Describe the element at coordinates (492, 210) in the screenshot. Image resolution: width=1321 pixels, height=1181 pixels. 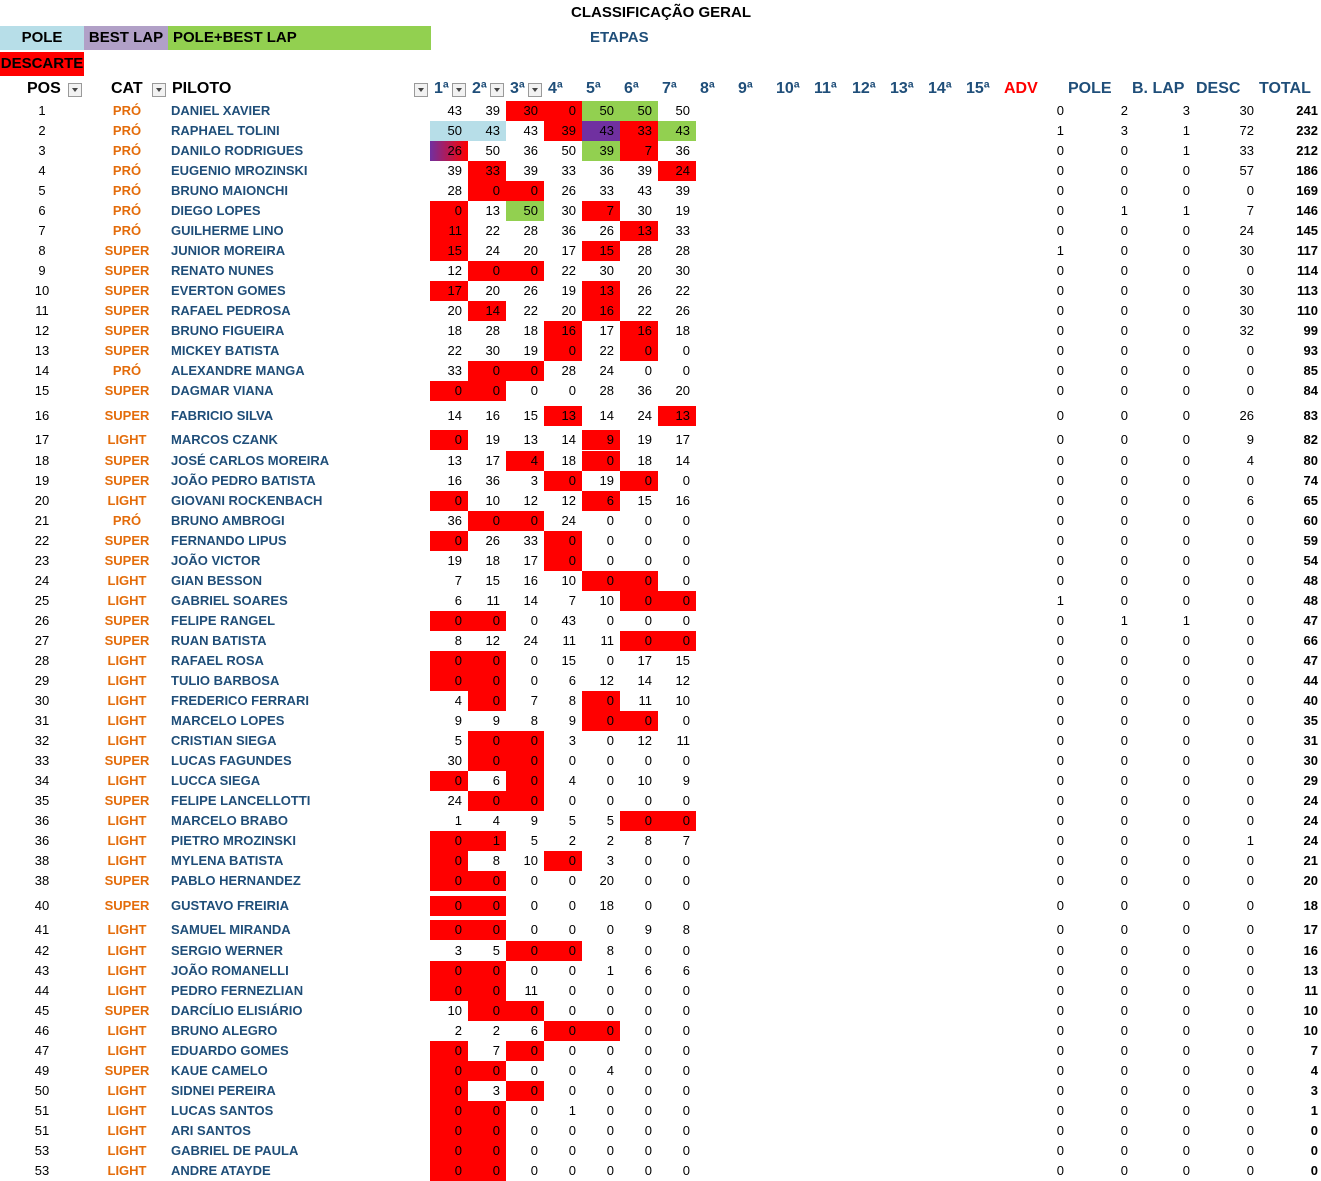
I see `stage-score-cell: 13` at that location.